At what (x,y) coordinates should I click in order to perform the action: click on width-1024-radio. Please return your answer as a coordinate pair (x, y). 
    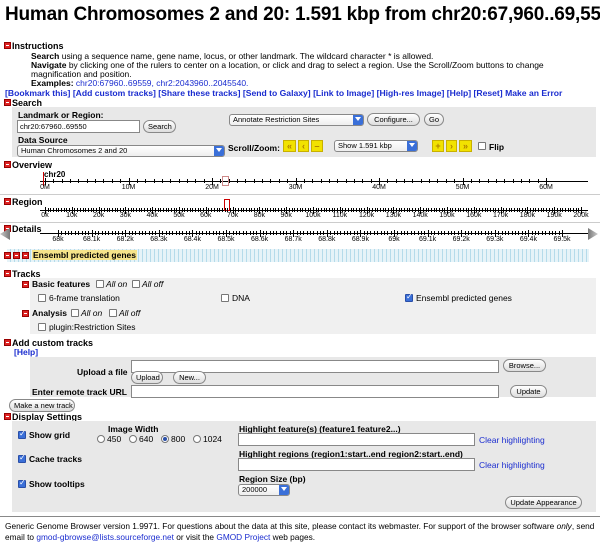
    Looking at the image, I should click on (197, 439).